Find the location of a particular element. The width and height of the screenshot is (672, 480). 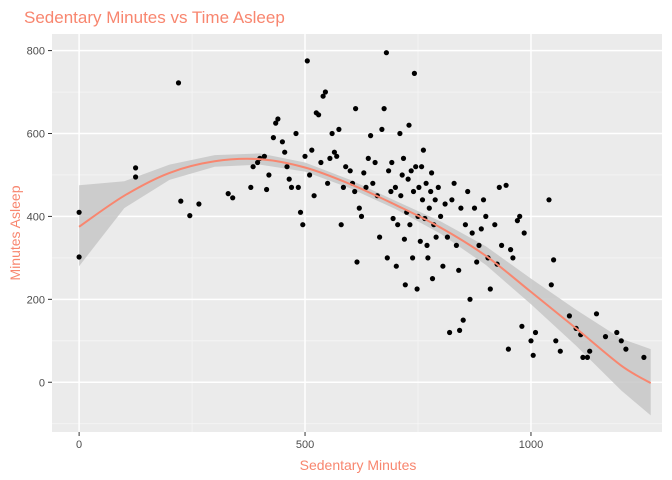

chart-title: Sedentary Minutes vs Time Asleep is located at coordinates (154, 17).